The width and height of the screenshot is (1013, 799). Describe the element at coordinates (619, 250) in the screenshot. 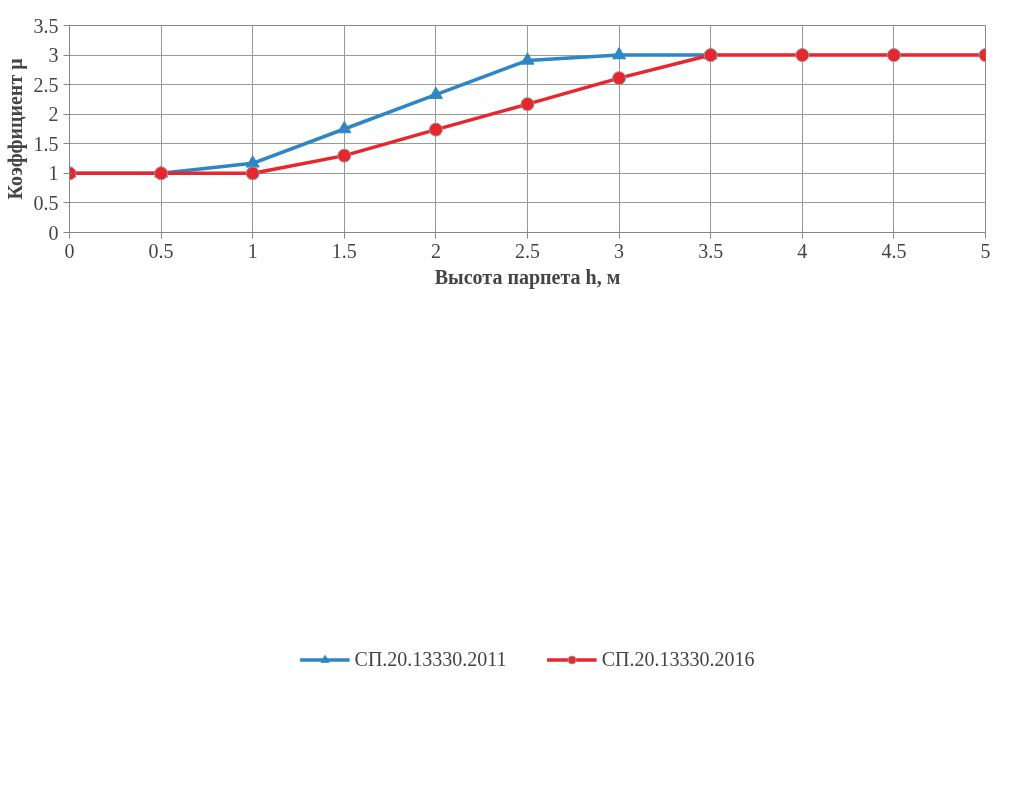

I see `x-tick-label: 3` at that location.